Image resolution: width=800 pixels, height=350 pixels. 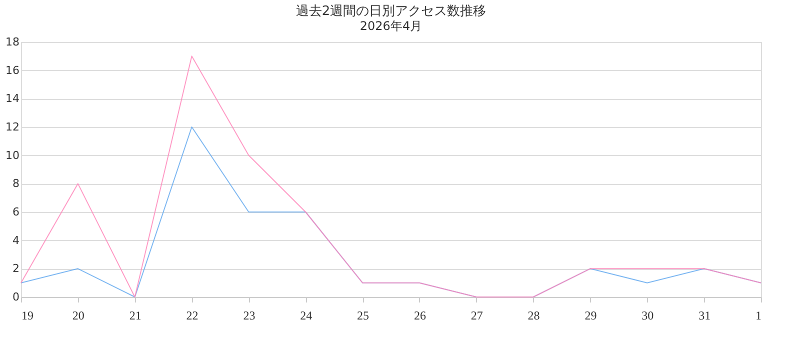 I want to click on x-tick-label: 22, so click(x=192, y=315).